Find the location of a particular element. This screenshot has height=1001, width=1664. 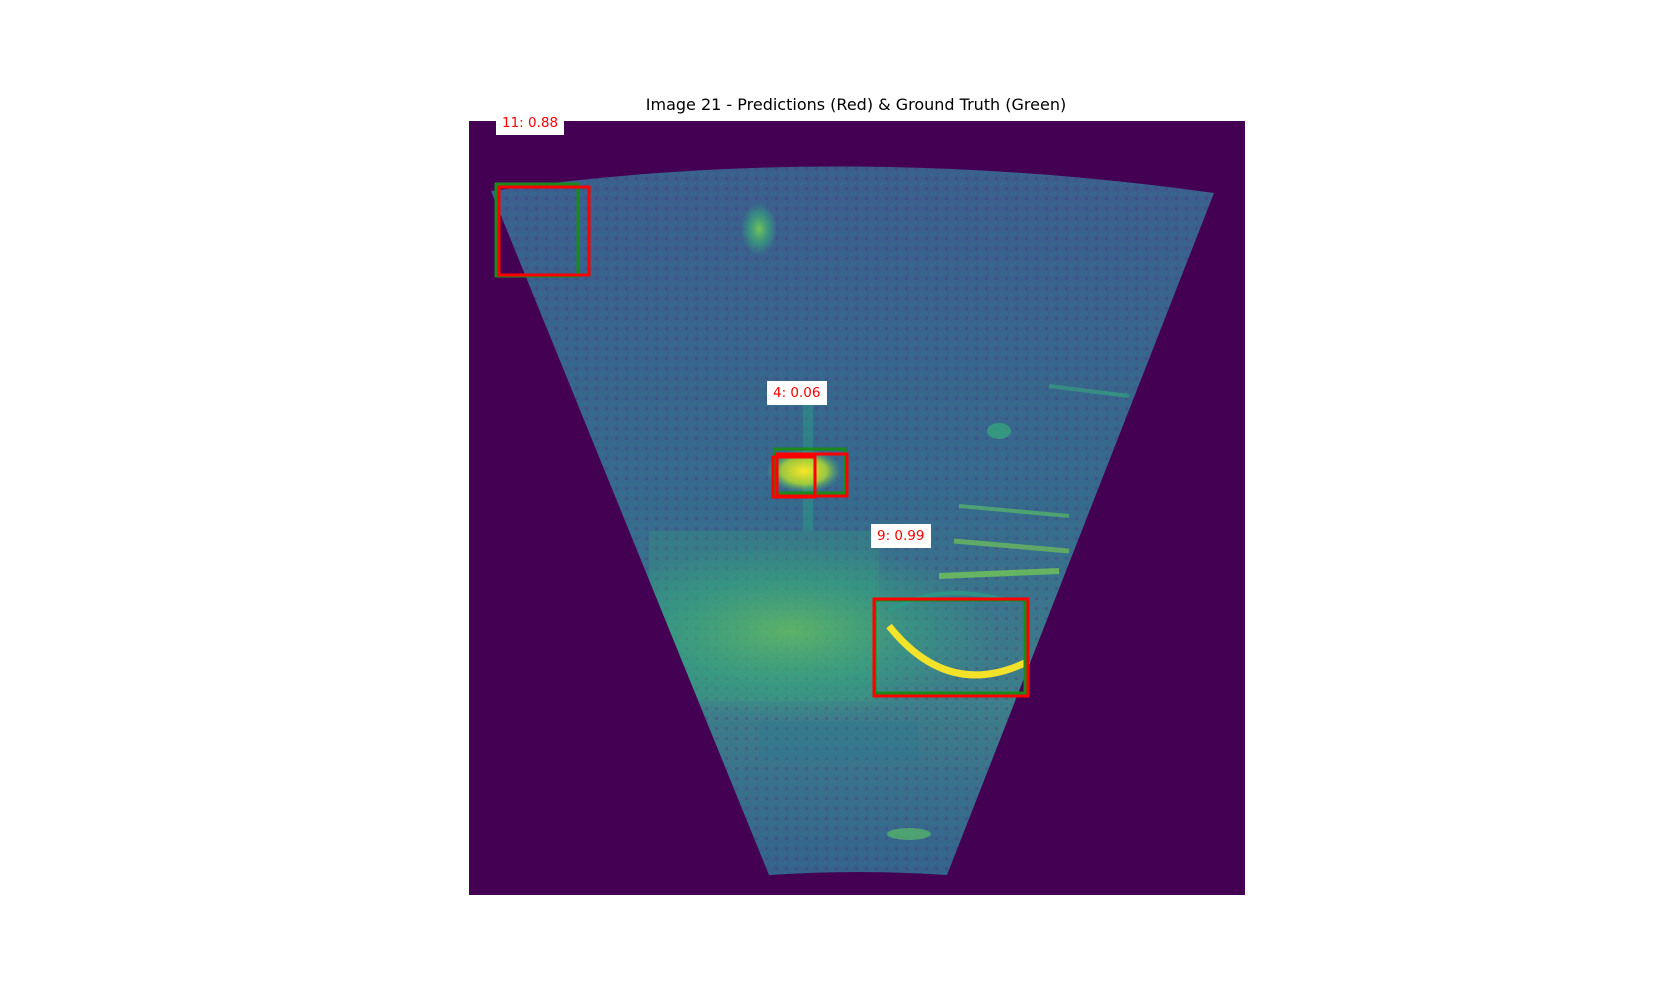

detection-label-9: 9: 0.99 is located at coordinates (901, 536).